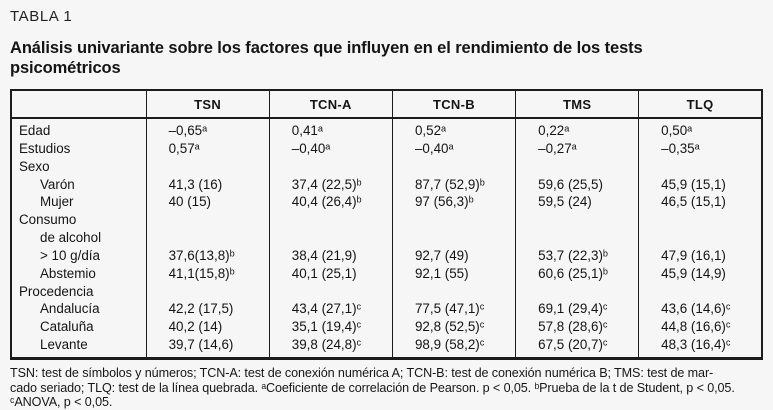 The image size is (773, 410). I want to click on cell-value: 39,8 (24,8)ᶜ, so click(330, 347).